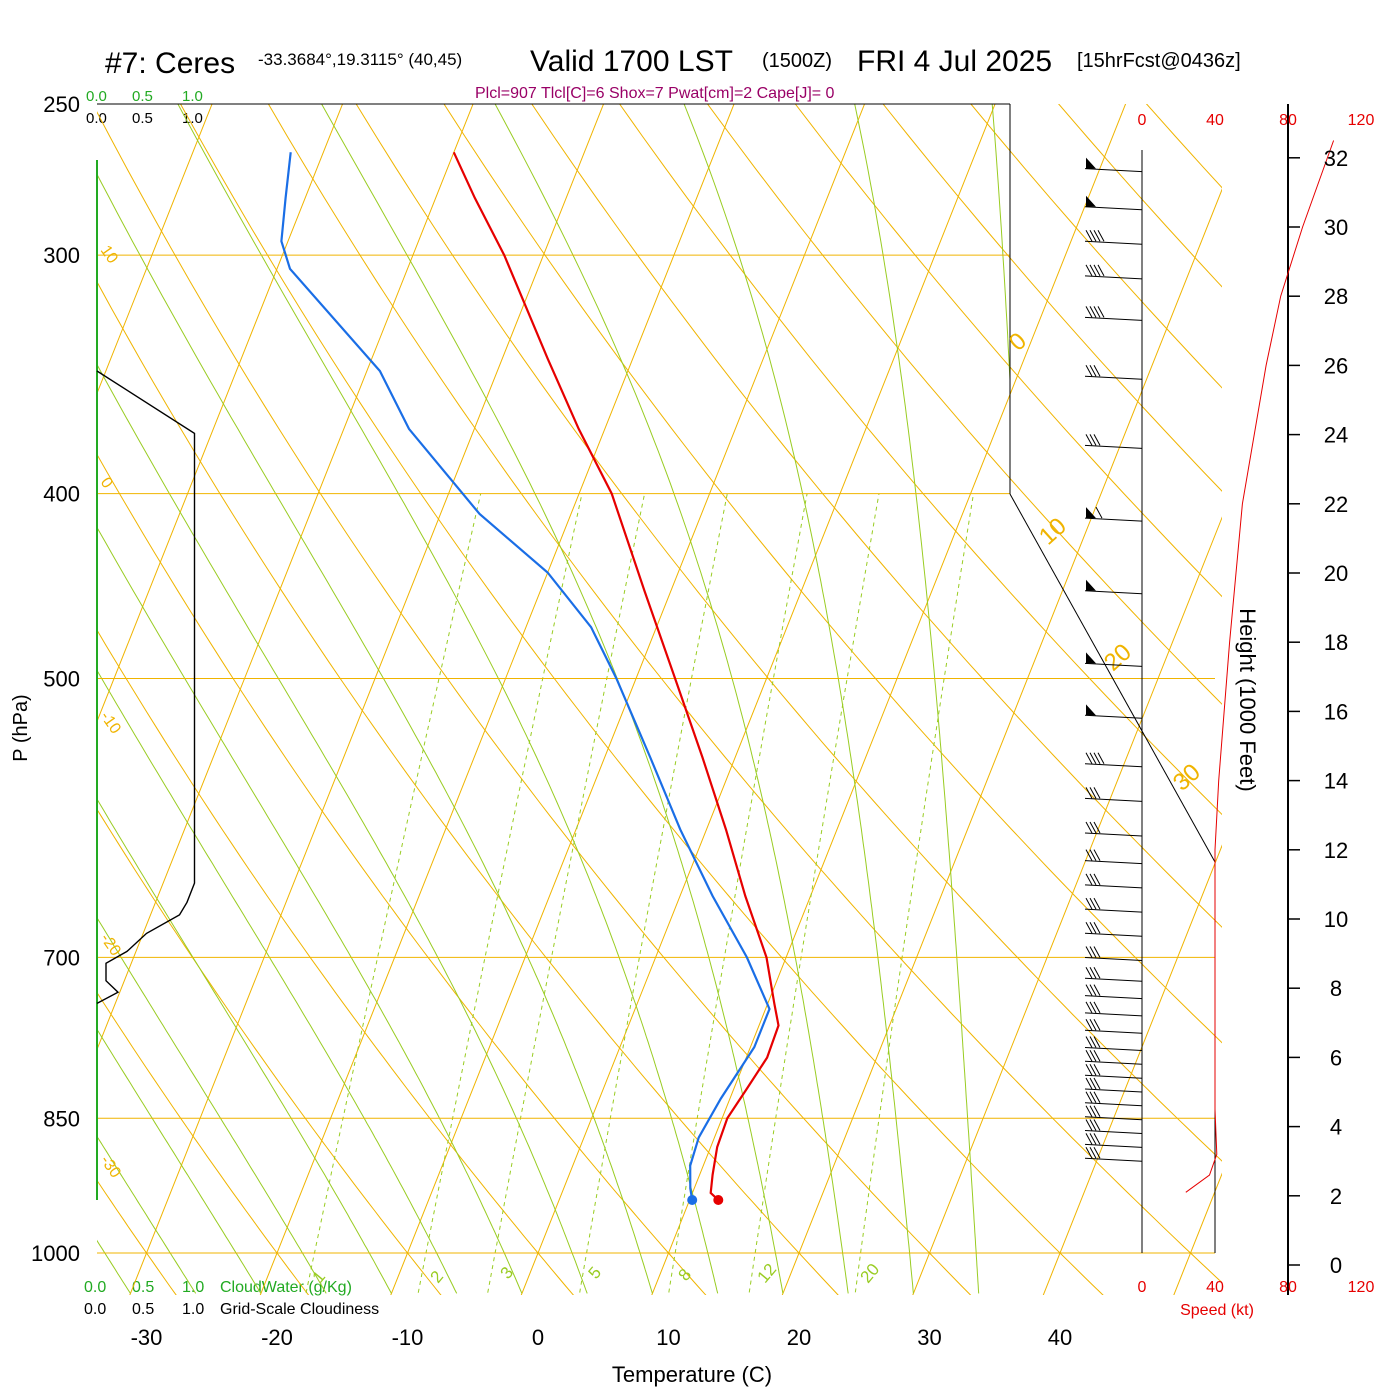 The height and width of the screenshot is (1400, 1400). I want to click on speed-line, so click(1260, 666).